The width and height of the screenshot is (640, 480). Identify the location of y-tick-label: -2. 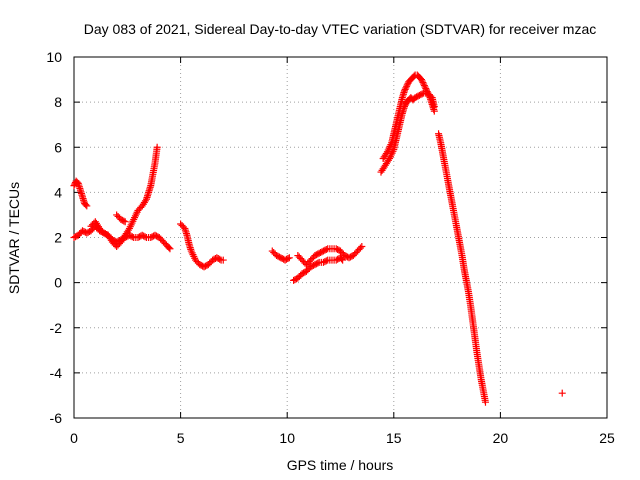
(56, 328).